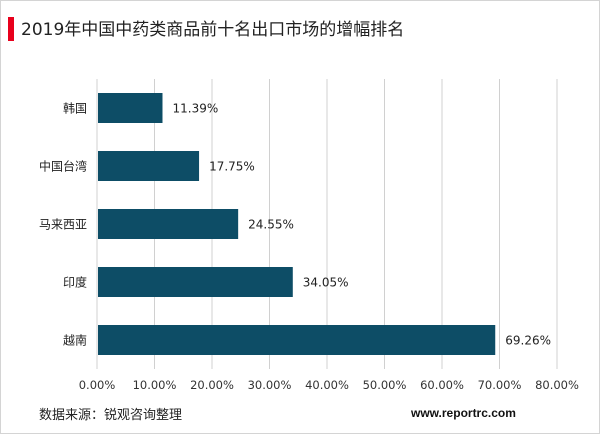 This screenshot has width=600, height=434. Describe the element at coordinates (385, 385) in the screenshot. I see `x-tick-label: 50.00%` at that location.